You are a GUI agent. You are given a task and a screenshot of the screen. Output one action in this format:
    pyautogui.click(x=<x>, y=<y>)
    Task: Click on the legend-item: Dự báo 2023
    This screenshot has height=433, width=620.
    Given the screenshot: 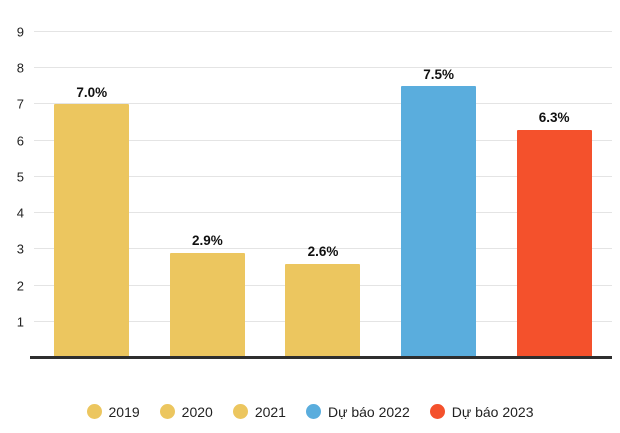 What is the action you would take?
    pyautogui.click(x=481, y=411)
    